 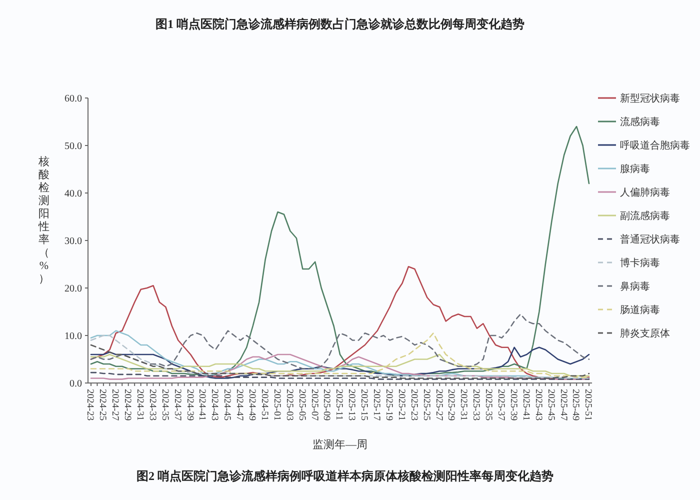 I want to click on legend-label: 普通冠状病毒, so click(x=650, y=240).